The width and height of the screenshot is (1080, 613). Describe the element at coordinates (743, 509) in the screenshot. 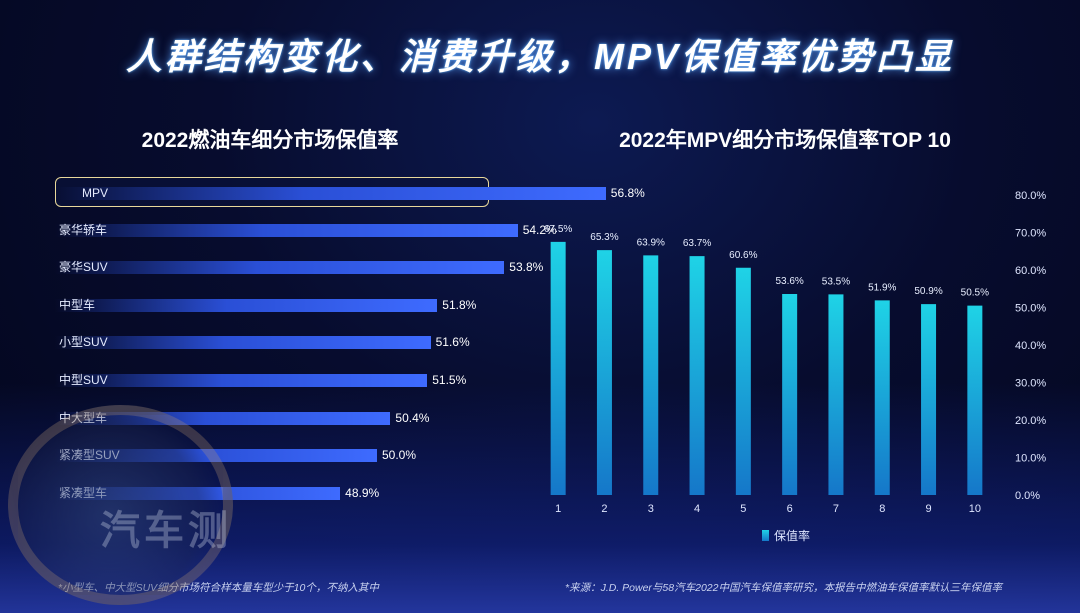

I see `x-tick-label: 5` at that location.